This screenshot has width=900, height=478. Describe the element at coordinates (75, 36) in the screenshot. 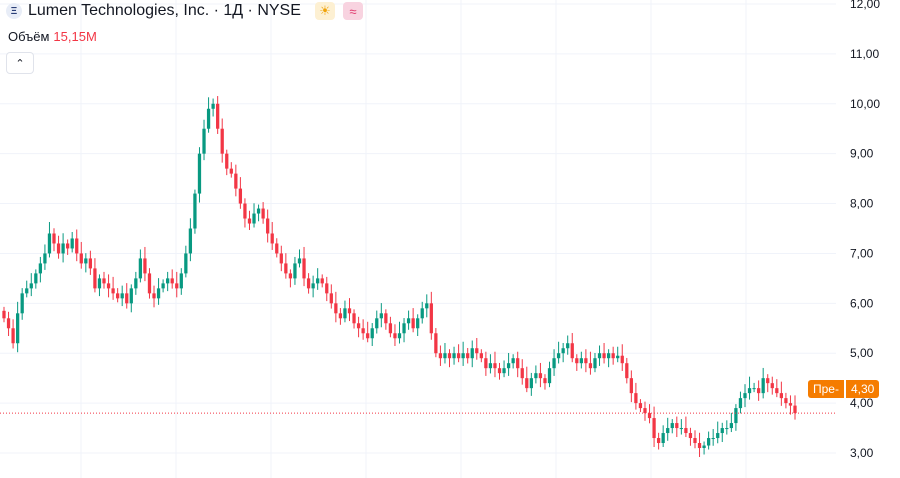

I see `volume-value: 15,15M` at that location.